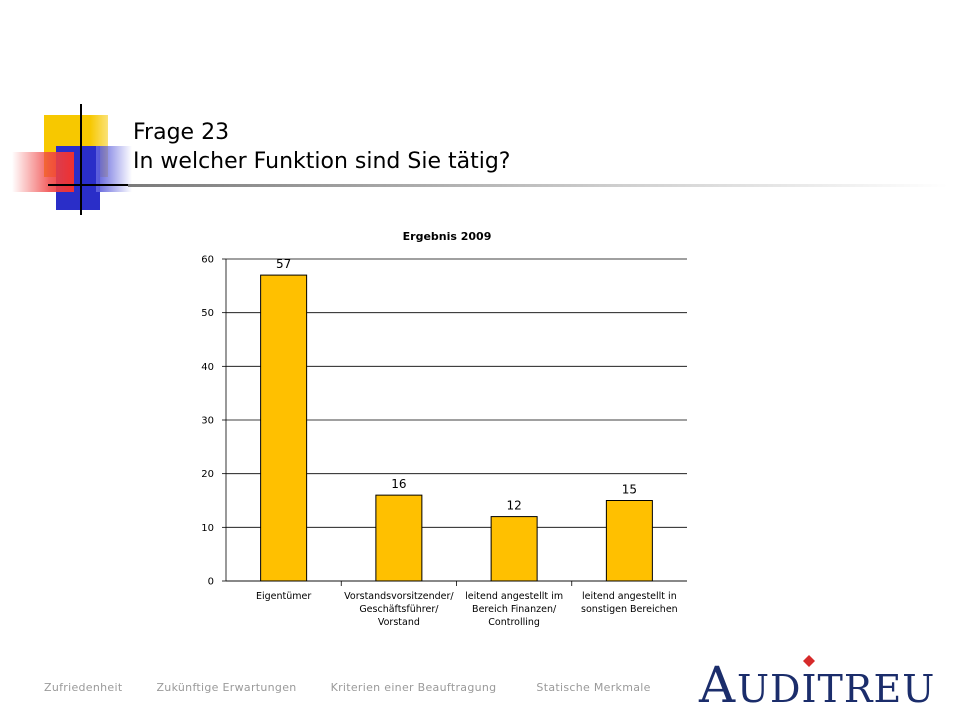 The image size is (960, 720). Describe the element at coordinates (836, 689) in the screenshot. I see `logo-wordmark: UDITREU` at that location.